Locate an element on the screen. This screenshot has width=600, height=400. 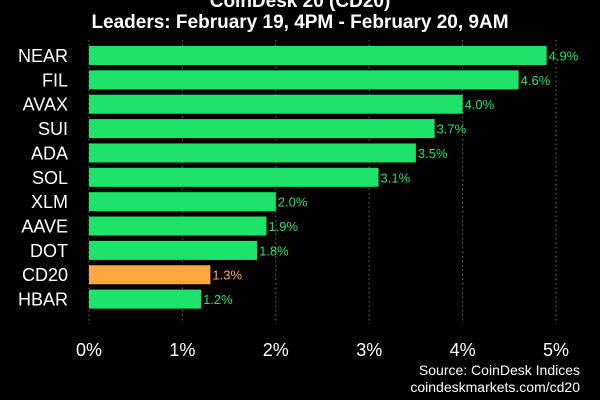
x-axis-tick-labels: 0% 1% 2% 3% 4% 5% is located at coordinates (322, 350).